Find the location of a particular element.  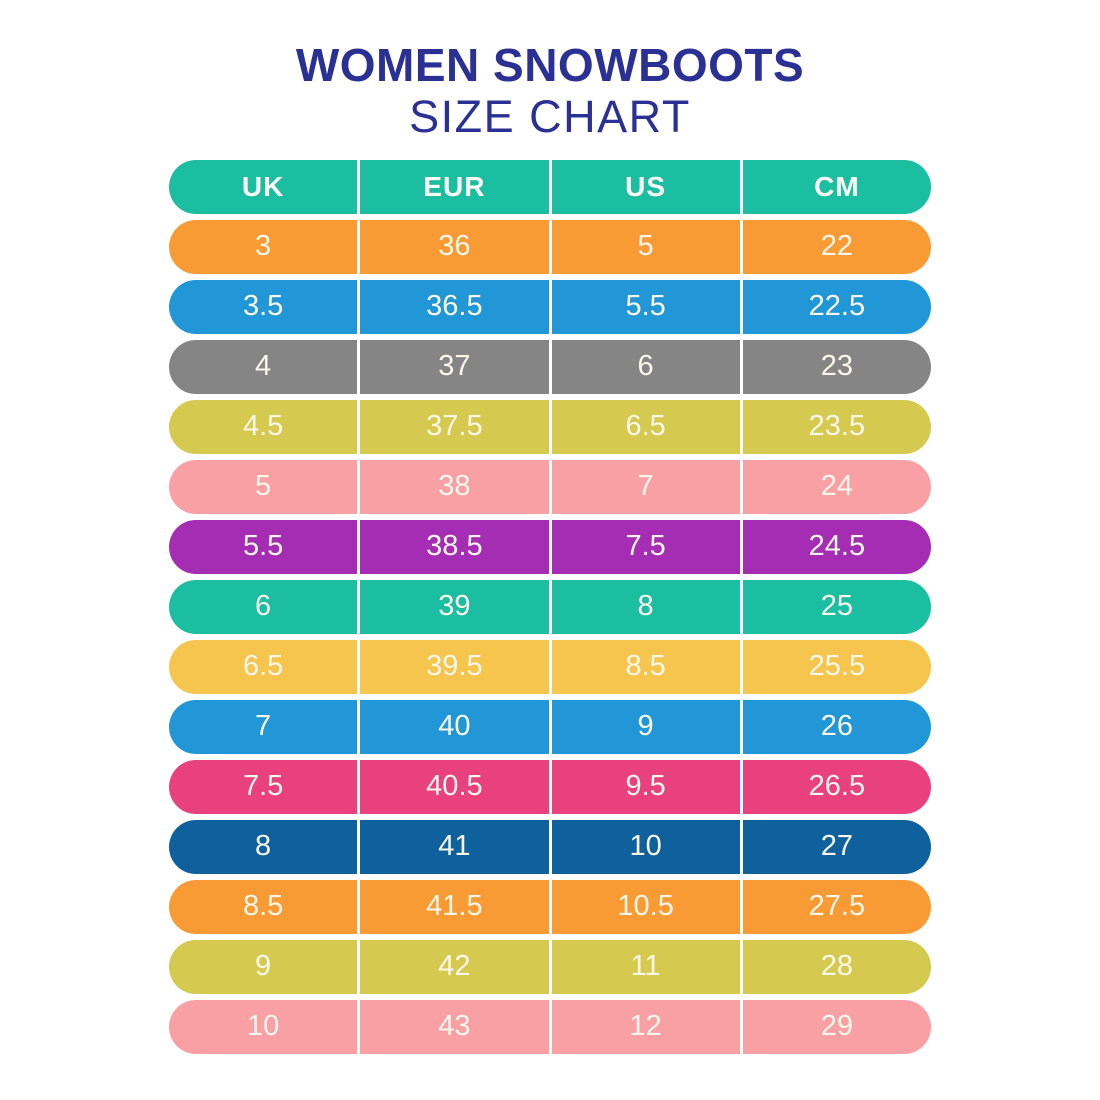

cell-us: 5.5 is located at coordinates (644, 306).